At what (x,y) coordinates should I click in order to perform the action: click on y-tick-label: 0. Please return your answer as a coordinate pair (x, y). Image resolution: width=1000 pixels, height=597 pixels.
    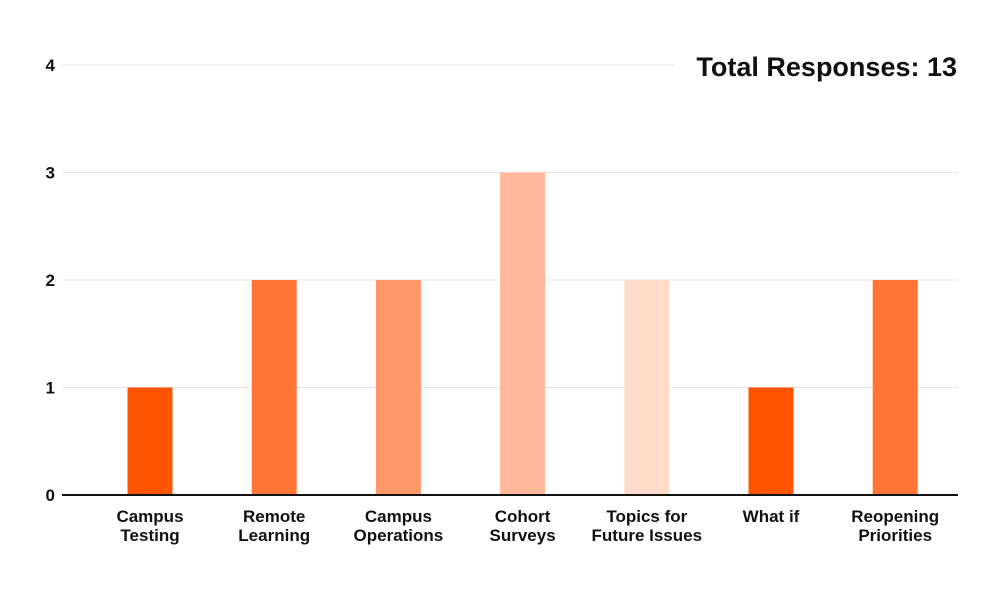
    Looking at the image, I should click on (50, 495).